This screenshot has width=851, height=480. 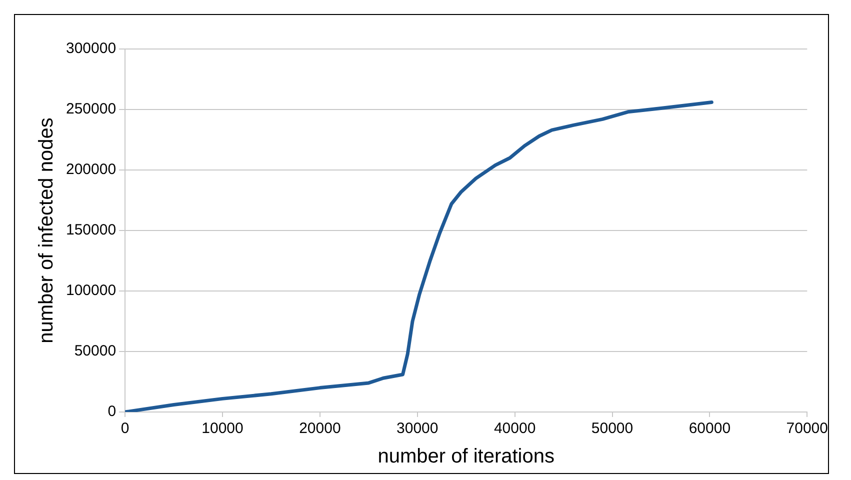 What do you see at coordinates (417, 429) in the screenshot?
I see `x-tick-label: 30000` at bounding box center [417, 429].